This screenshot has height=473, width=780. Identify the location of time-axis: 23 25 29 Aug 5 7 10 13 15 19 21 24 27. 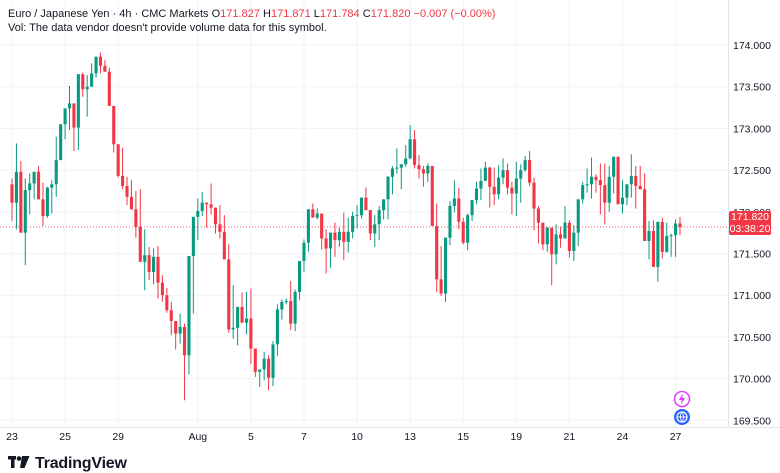
(390, 435).